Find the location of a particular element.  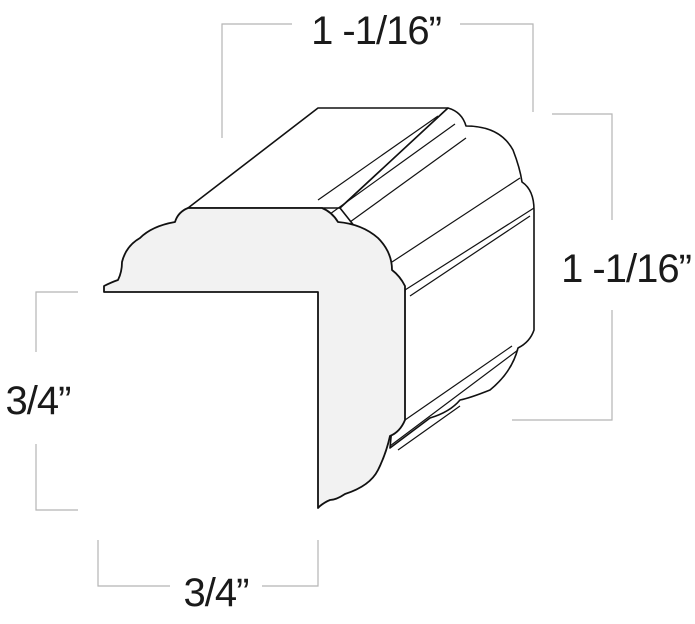

left-dimension-line-top is located at coordinates (56, 321).